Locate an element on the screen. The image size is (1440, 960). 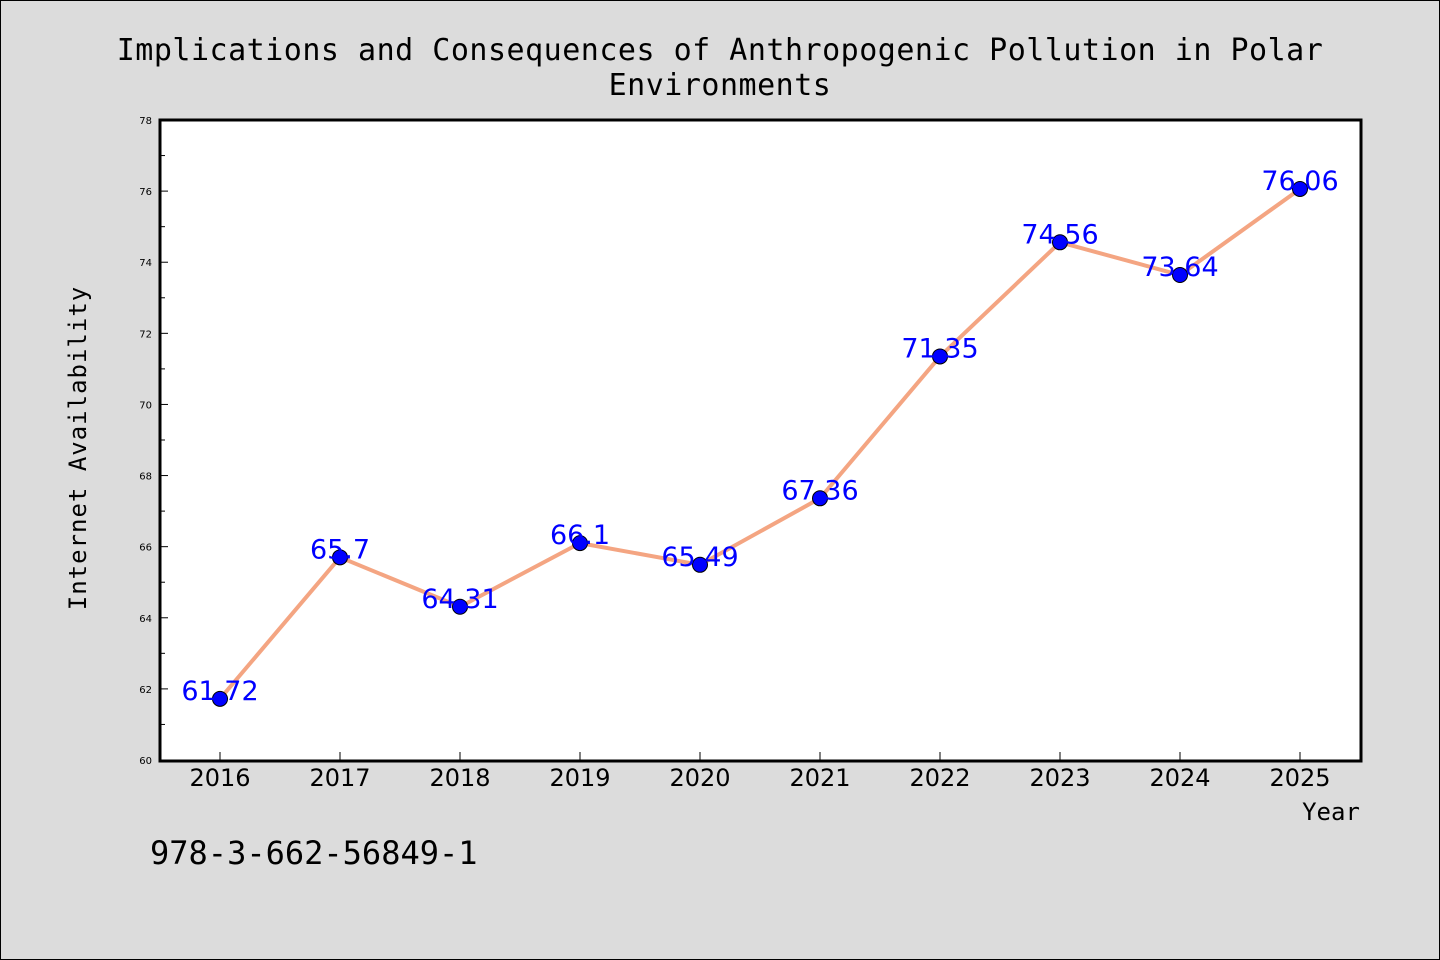
x-tick-label: 2024 is located at coordinates (1179, 778).